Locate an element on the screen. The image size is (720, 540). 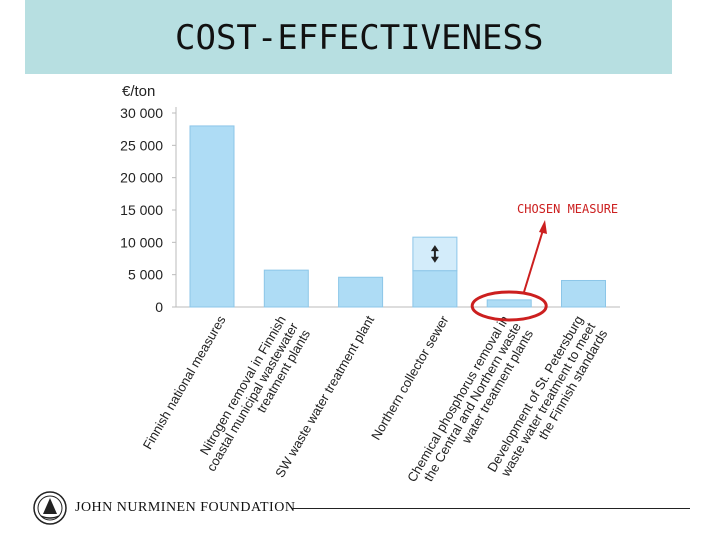
foundation-emblem-icon is located at coordinates (50, 508).